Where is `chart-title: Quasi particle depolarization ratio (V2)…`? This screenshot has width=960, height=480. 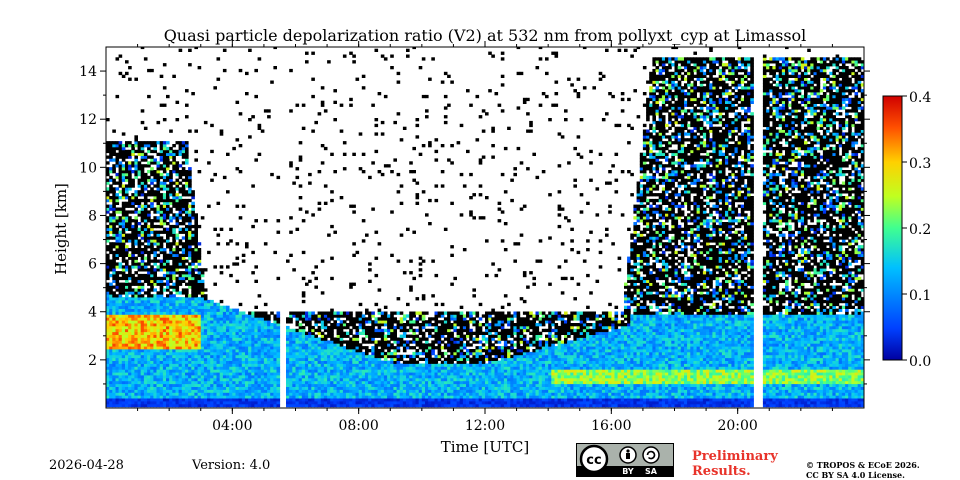
chart-title: Quasi particle depolarization ratio (V2)… is located at coordinates (485, 35).